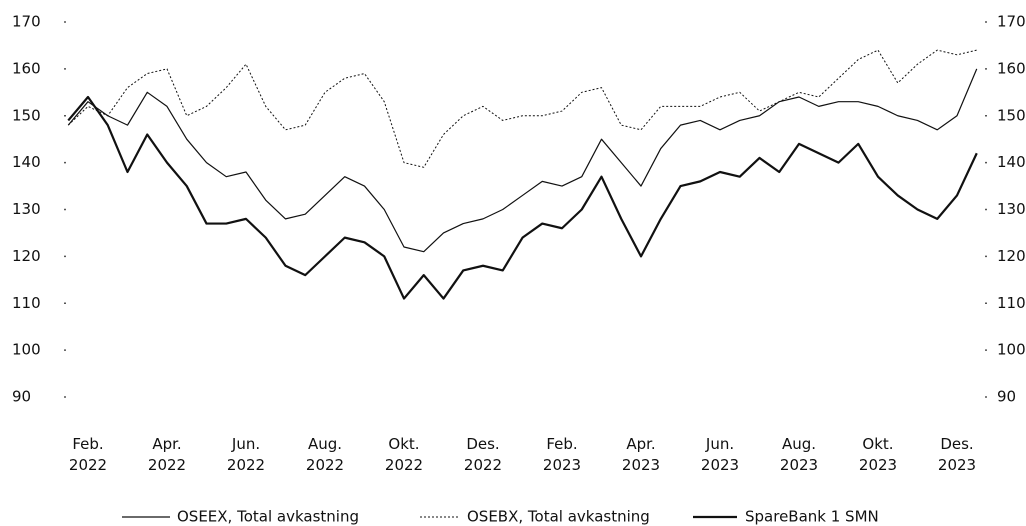 Image resolution: width=1026 pixels, height=526 pixels. What do you see at coordinates (1011, 22) in the screenshot?
I see `y2-tick-label: 170` at bounding box center [1011, 22].